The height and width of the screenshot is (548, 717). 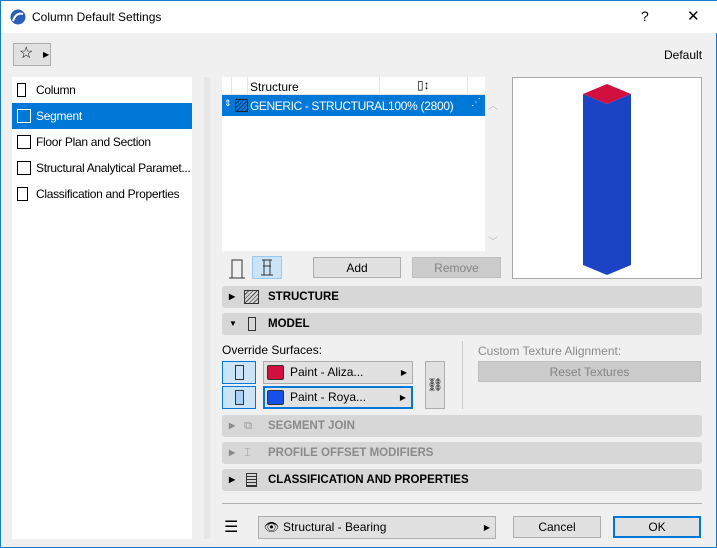 What do you see at coordinates (18, 17) in the screenshot?
I see `app-logo-icon` at bounding box center [18, 17].